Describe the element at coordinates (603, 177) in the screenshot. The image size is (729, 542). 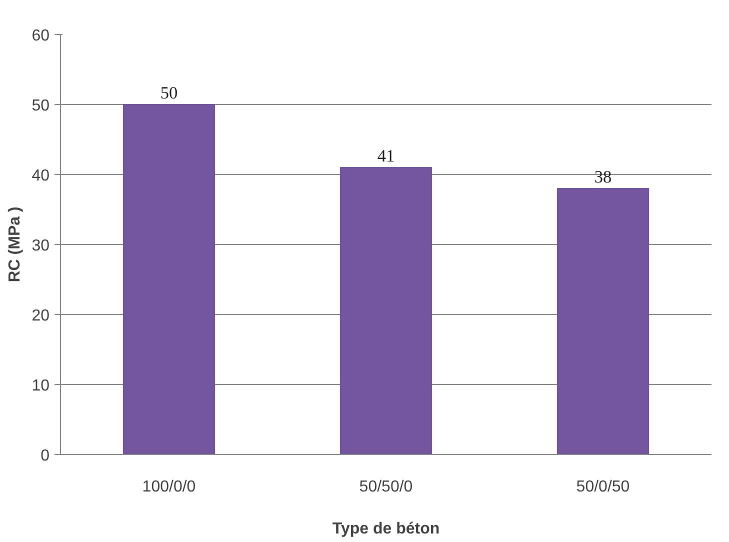
I see `data-label: 38` at that location.